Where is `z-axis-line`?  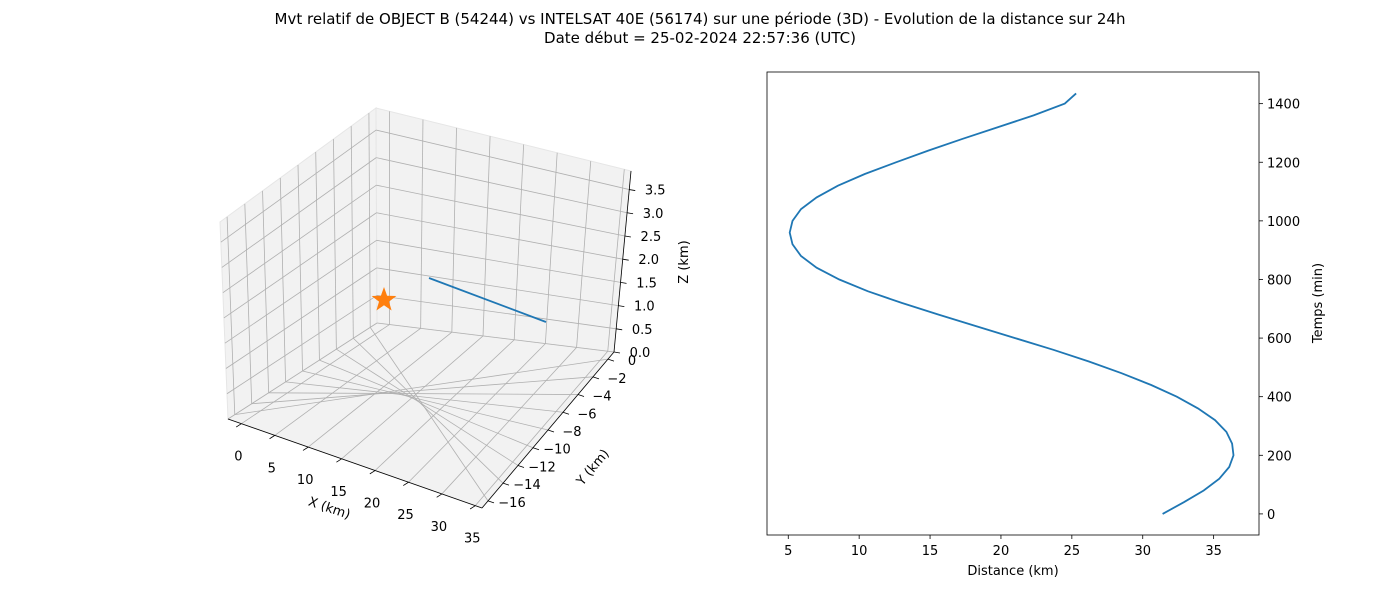
z-axis-line is located at coordinates (622, 261).